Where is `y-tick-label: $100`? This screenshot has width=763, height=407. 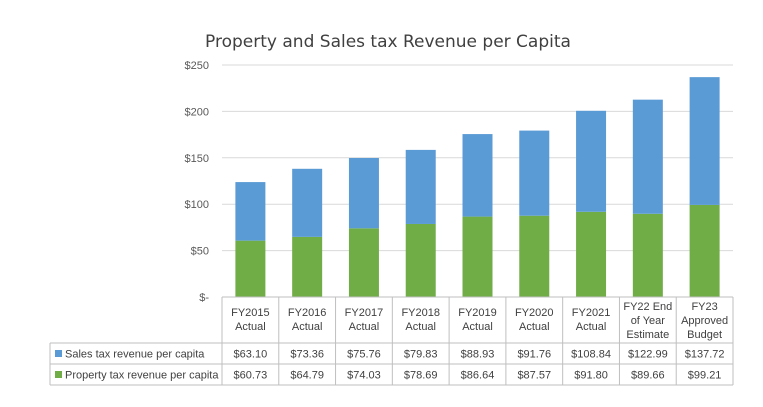
y-tick-label: $100 is located at coordinates (197, 205).